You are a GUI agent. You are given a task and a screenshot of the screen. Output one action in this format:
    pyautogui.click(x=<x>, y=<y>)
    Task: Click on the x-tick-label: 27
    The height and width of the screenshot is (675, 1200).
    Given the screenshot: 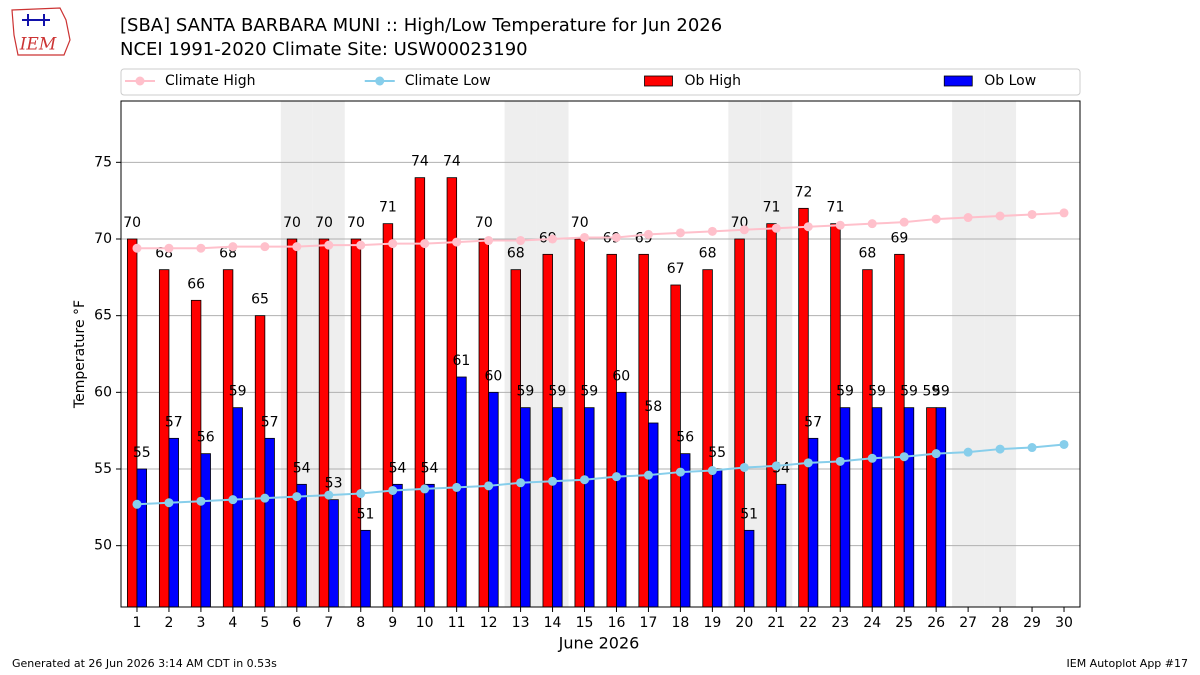 What is the action you would take?
    pyautogui.click(x=968, y=623)
    